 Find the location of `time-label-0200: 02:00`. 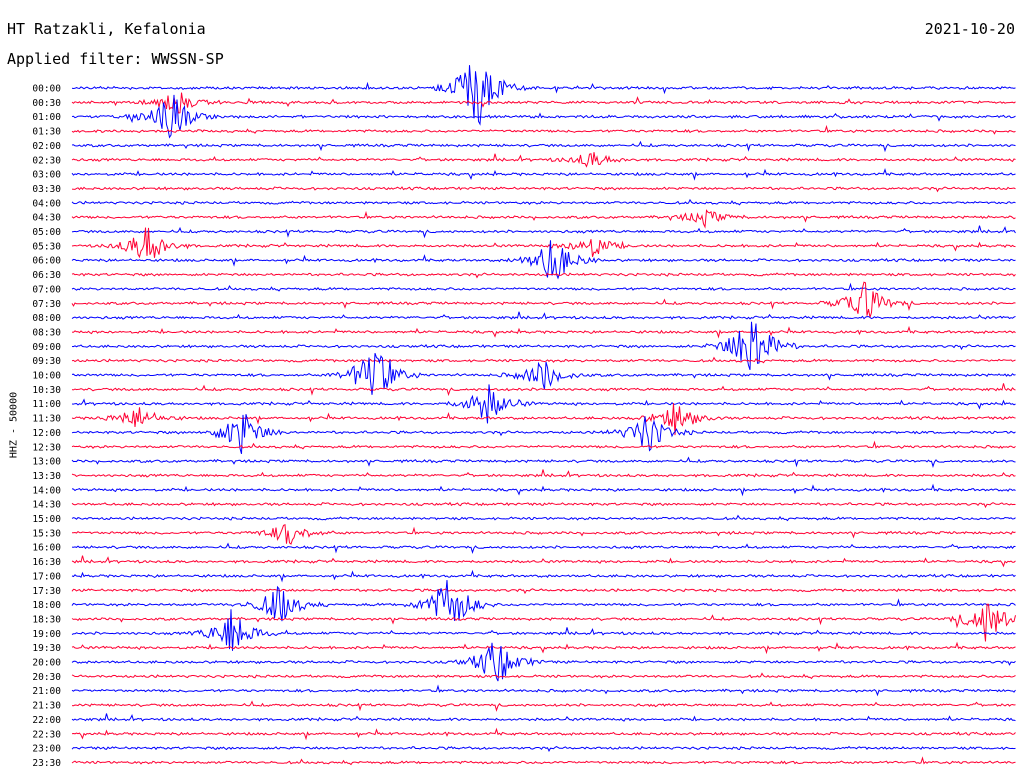

time-label-0200: 02:00 is located at coordinates (46, 146).